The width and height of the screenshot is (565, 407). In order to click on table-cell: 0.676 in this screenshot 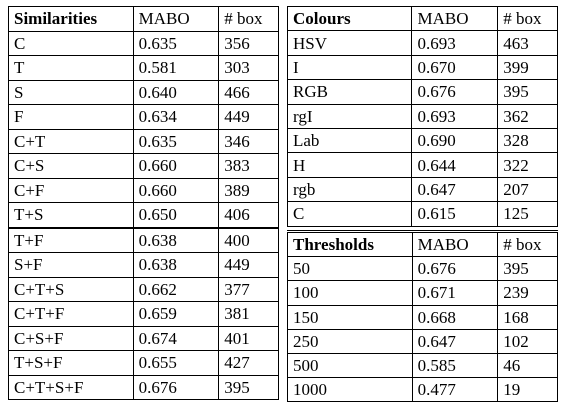, I will do `click(455, 269)`.